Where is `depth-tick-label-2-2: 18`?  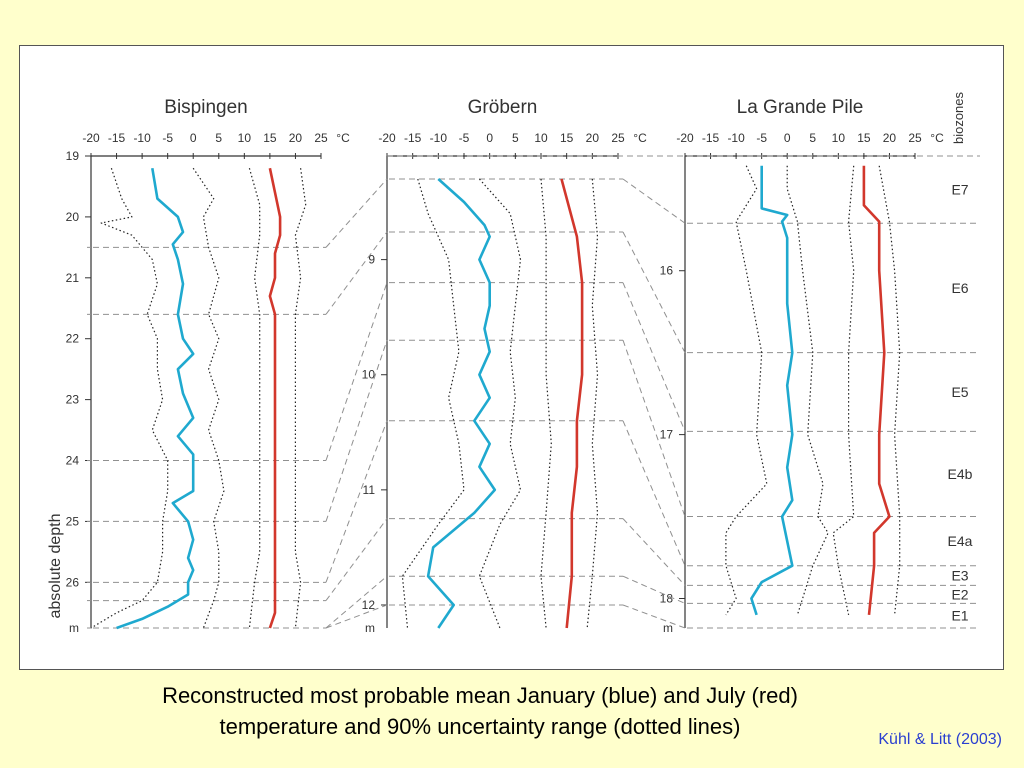 depth-tick-label-2-2: 18 is located at coordinates (667, 599).